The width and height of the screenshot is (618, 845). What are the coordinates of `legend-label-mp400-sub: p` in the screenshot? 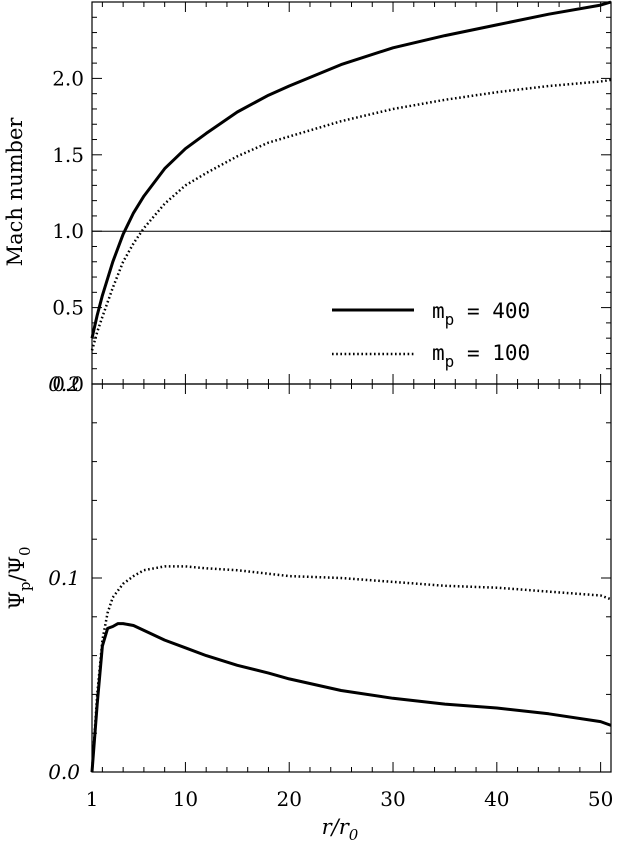 It's located at (450, 319).